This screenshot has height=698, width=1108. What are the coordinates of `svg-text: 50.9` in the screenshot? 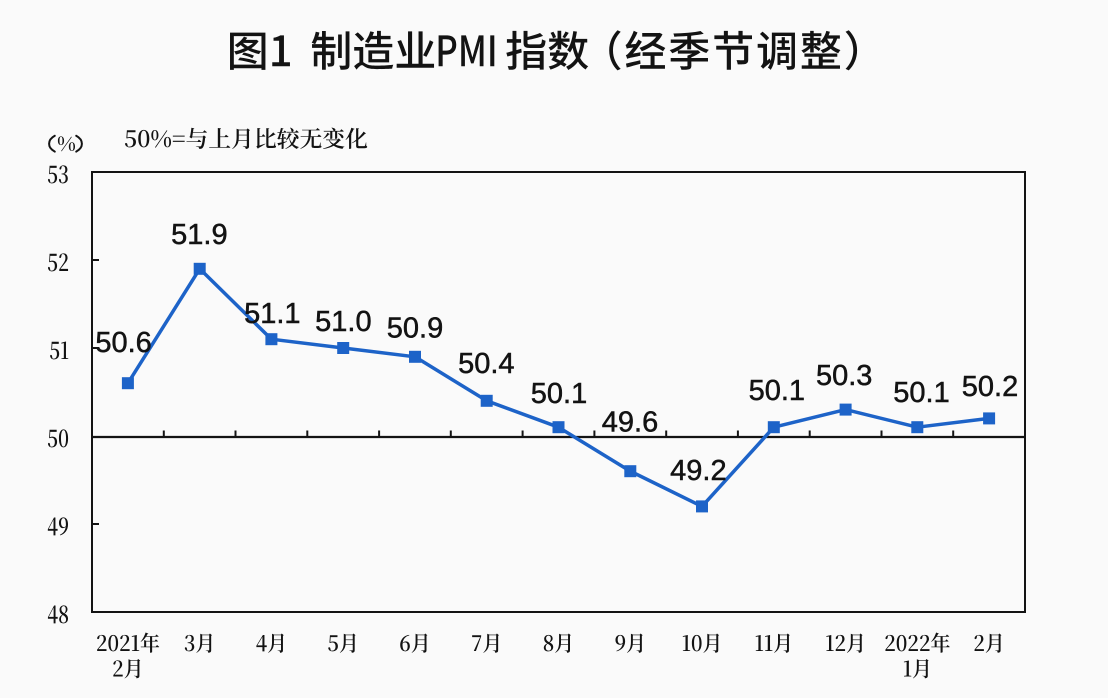 It's located at (415, 329).